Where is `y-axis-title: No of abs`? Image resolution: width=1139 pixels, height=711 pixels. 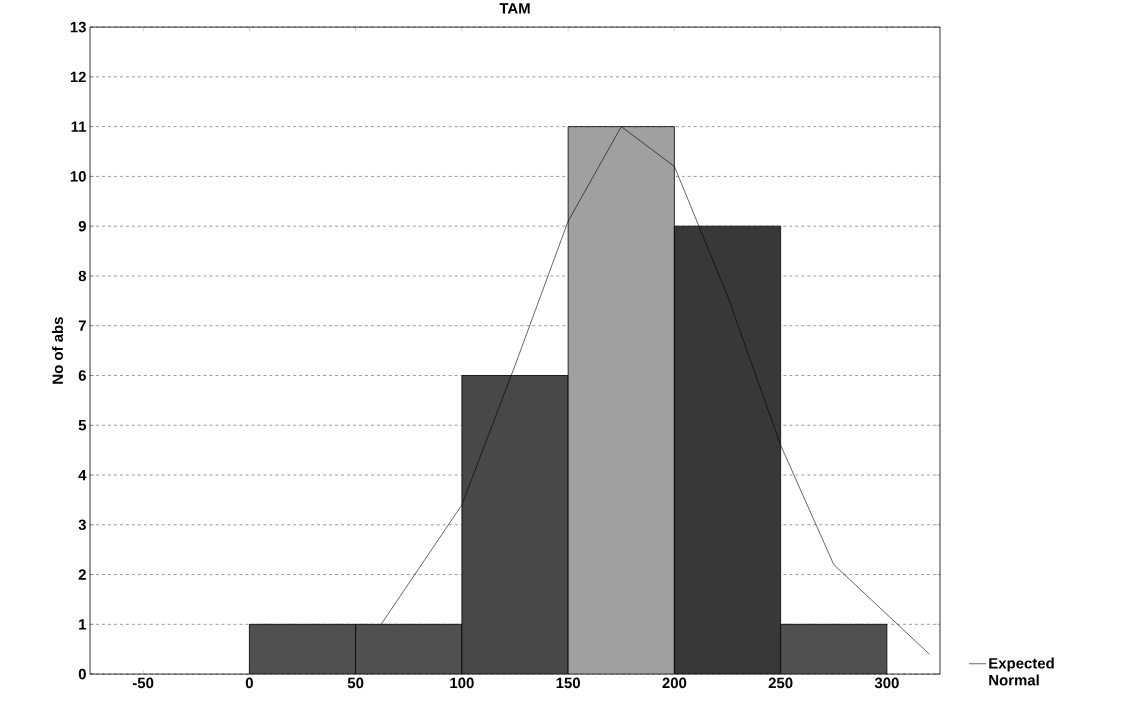
y-axis-title: No of abs is located at coordinates (58, 350).